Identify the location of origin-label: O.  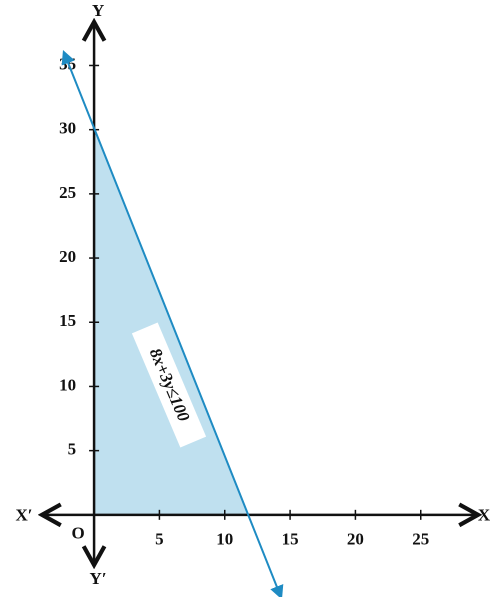
(77, 533).